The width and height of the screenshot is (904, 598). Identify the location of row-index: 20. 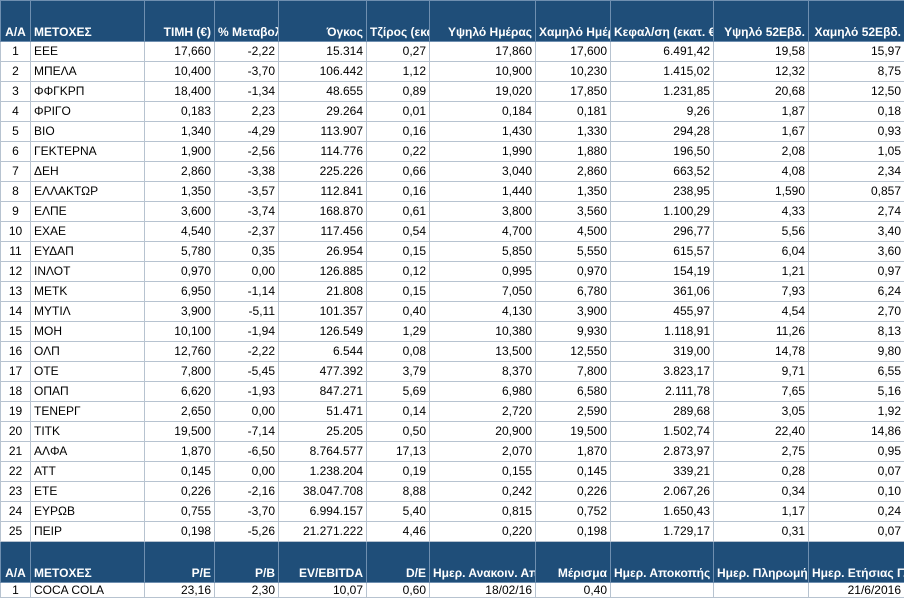
(16, 432).